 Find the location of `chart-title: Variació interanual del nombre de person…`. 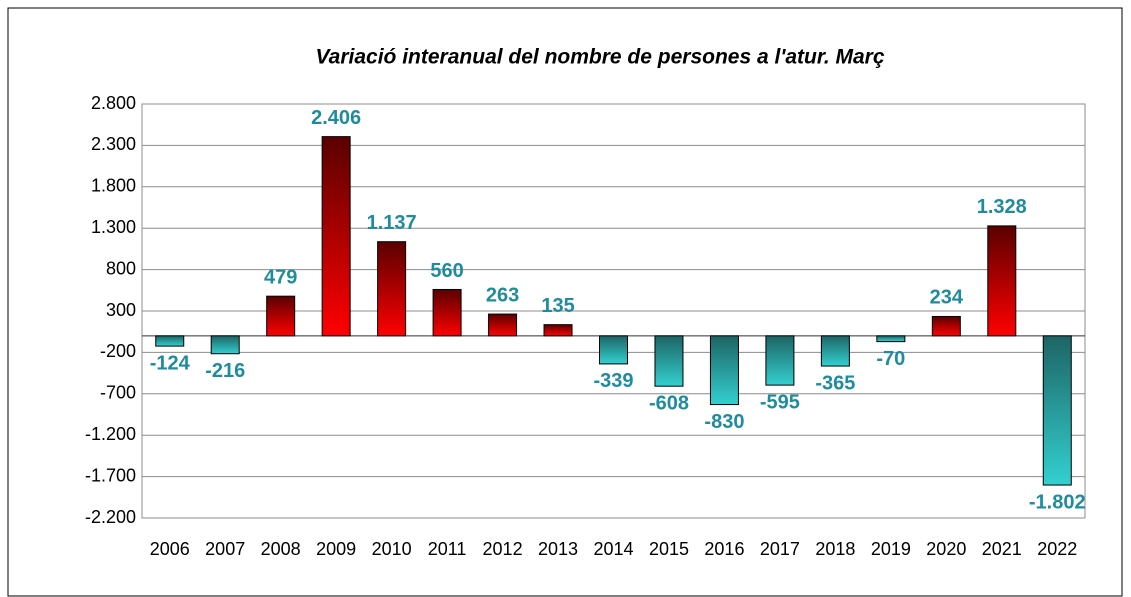

chart-title: Variació interanual del nombre de person… is located at coordinates (599, 57).